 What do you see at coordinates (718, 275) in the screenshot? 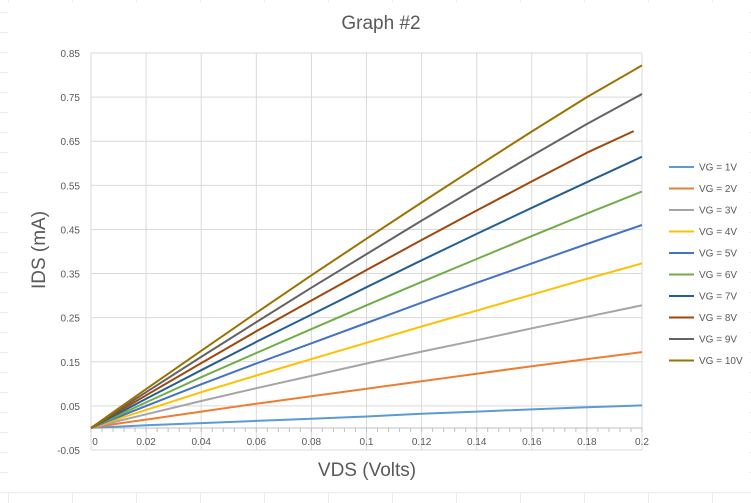
I see `legend-label: VG = 6V` at bounding box center [718, 275].